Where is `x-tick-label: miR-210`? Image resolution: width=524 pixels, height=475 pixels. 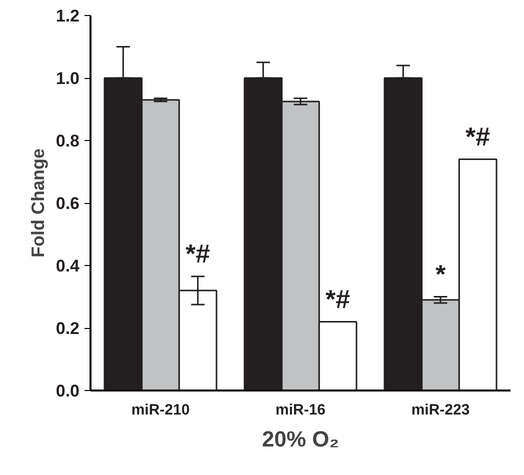
x-tick-label: miR-210 is located at coordinates (160, 410).